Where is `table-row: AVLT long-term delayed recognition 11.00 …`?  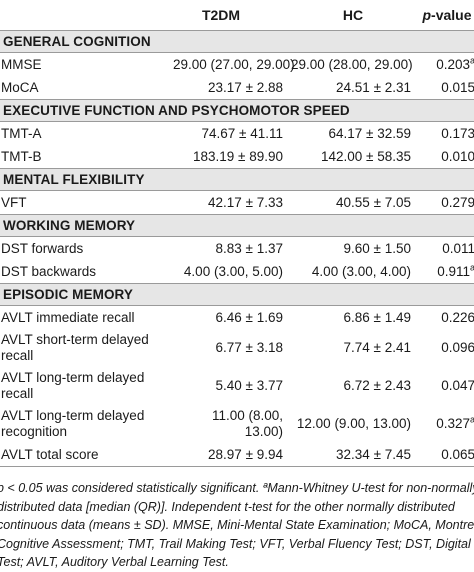 table-row: AVLT long-term delayed recognition 11.00 … is located at coordinates (237, 424).